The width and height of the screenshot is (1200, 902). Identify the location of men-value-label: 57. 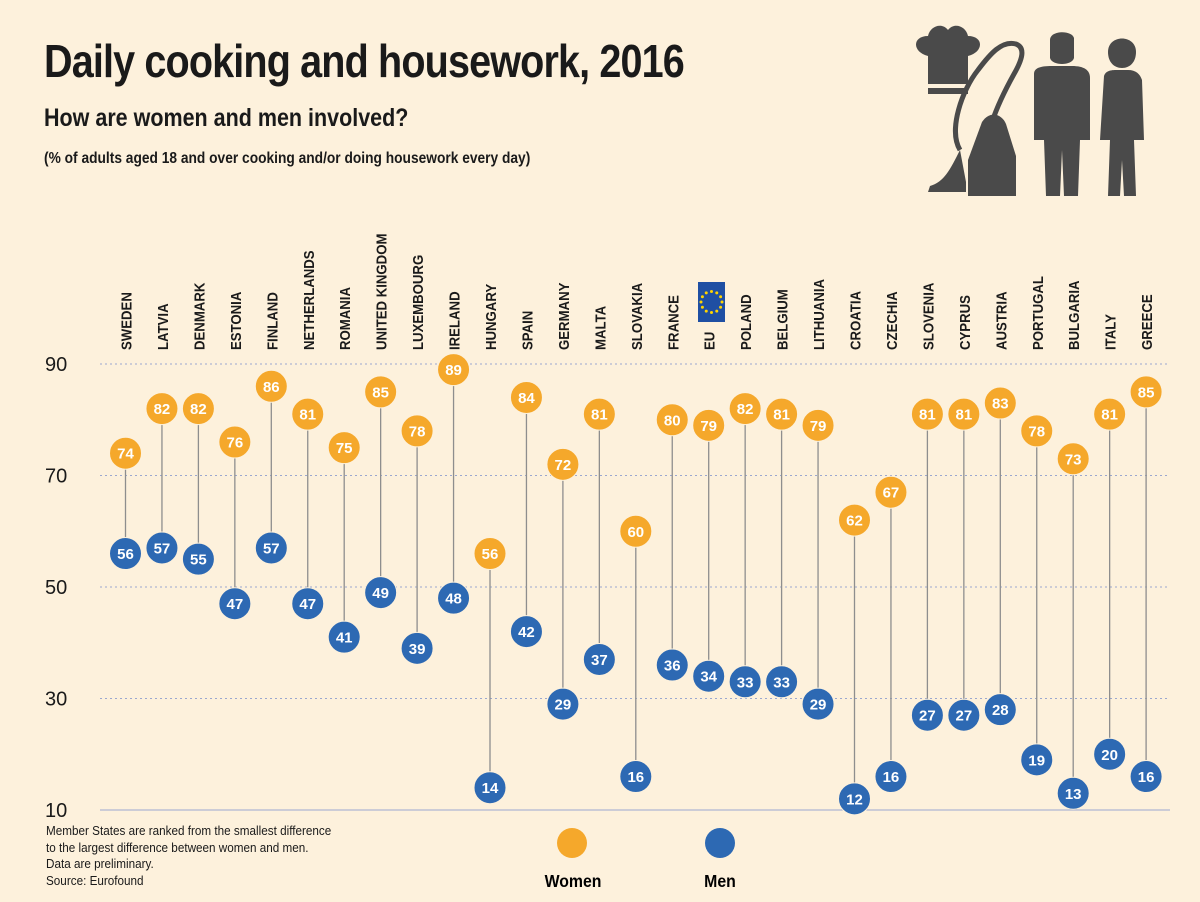
(271, 548).